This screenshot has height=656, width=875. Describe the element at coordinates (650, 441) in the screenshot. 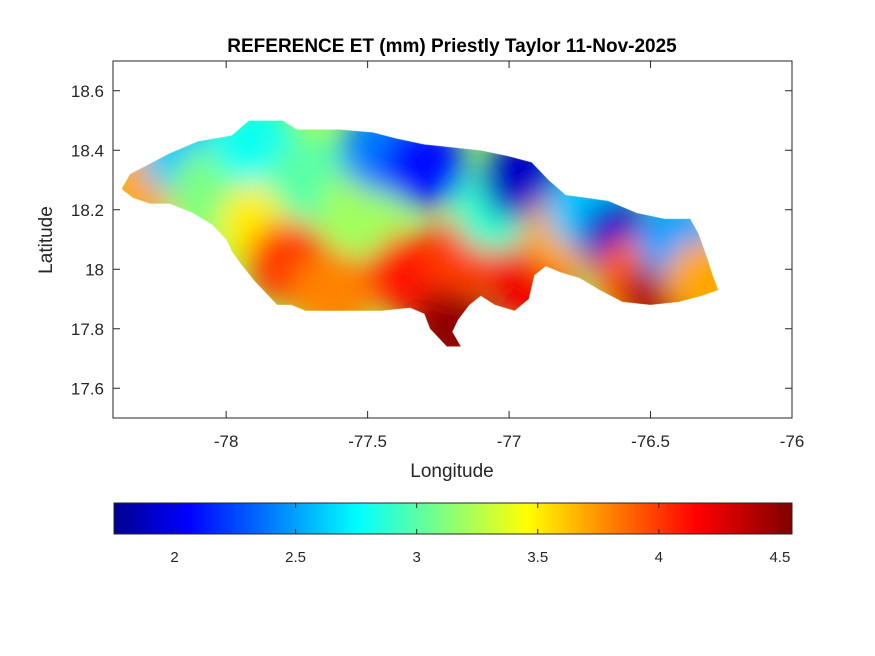

I see `x-tick-label: -76.5` at that location.